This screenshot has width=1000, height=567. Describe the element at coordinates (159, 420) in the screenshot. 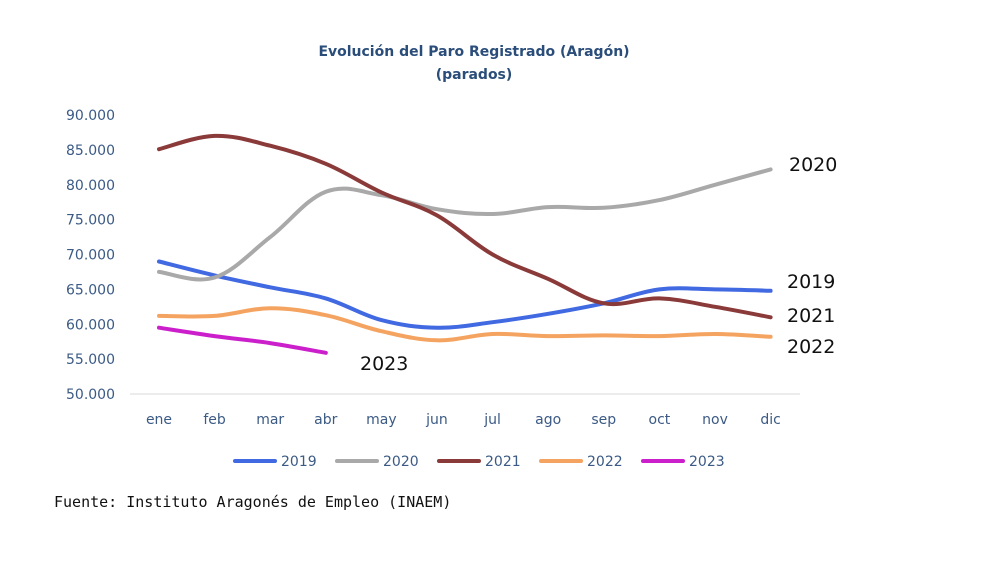

I see `x-tick-label: ene` at that location.